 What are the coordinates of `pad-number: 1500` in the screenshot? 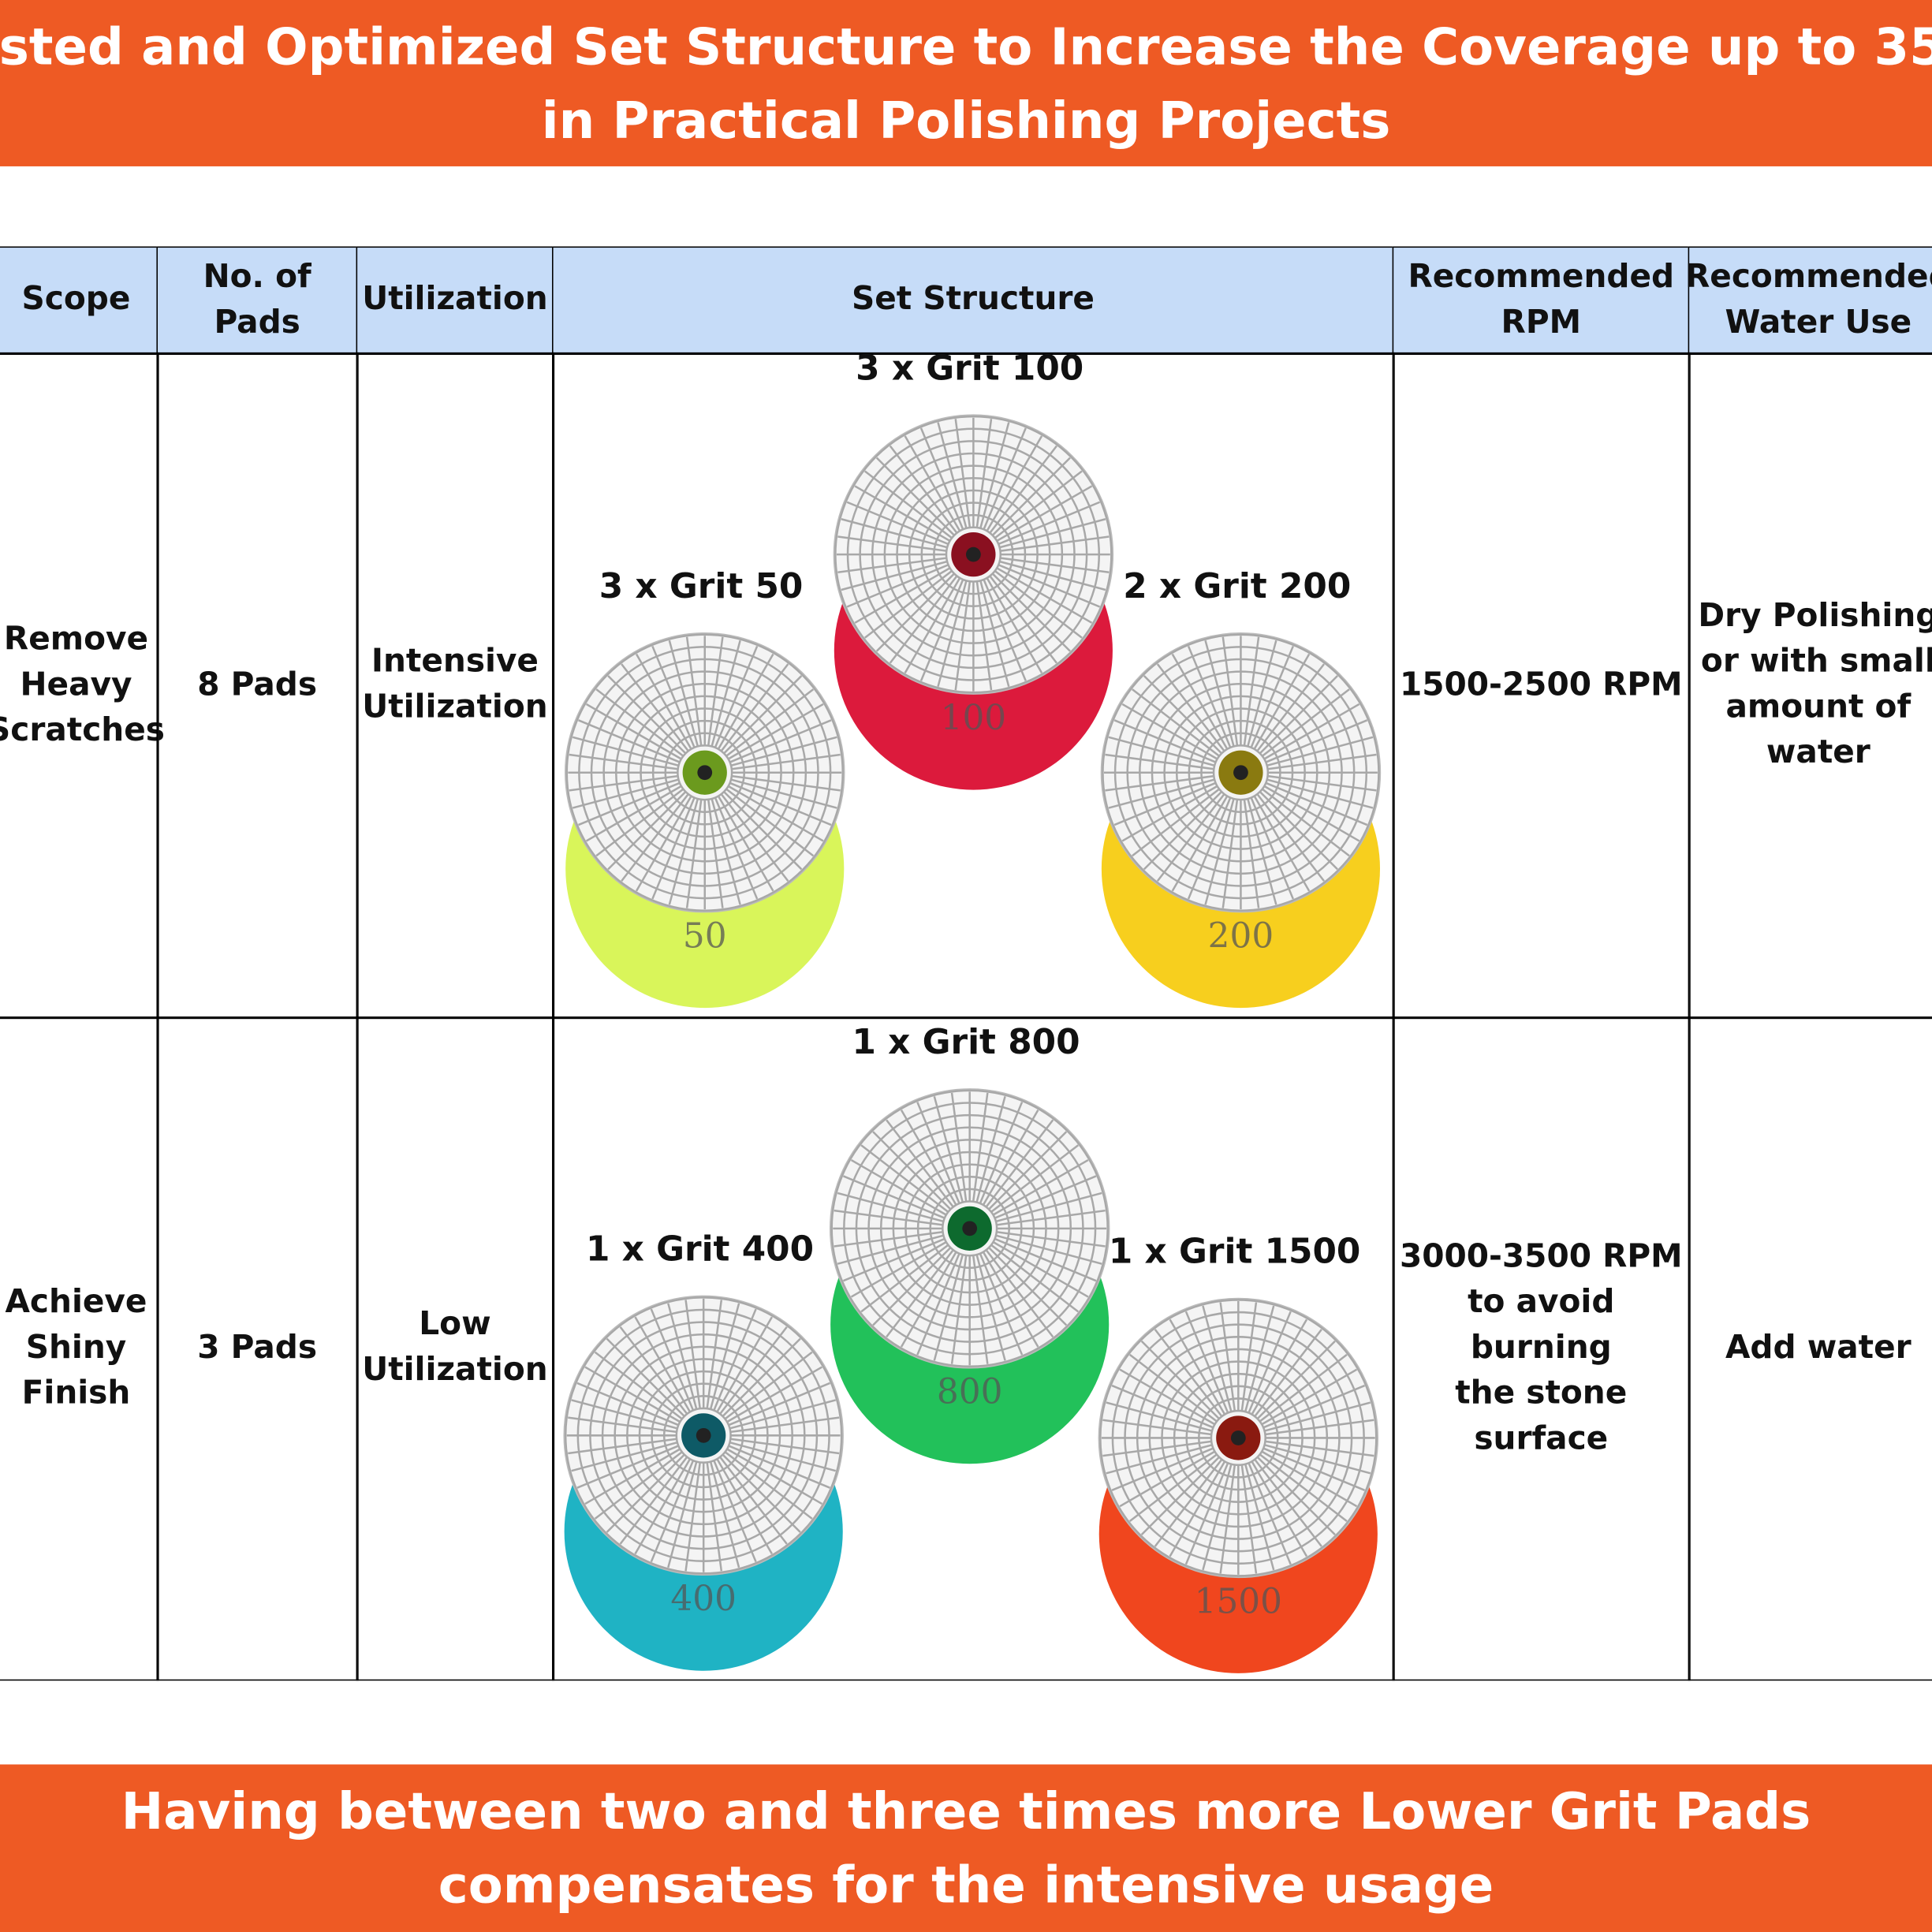 It's located at (1239, 1601).